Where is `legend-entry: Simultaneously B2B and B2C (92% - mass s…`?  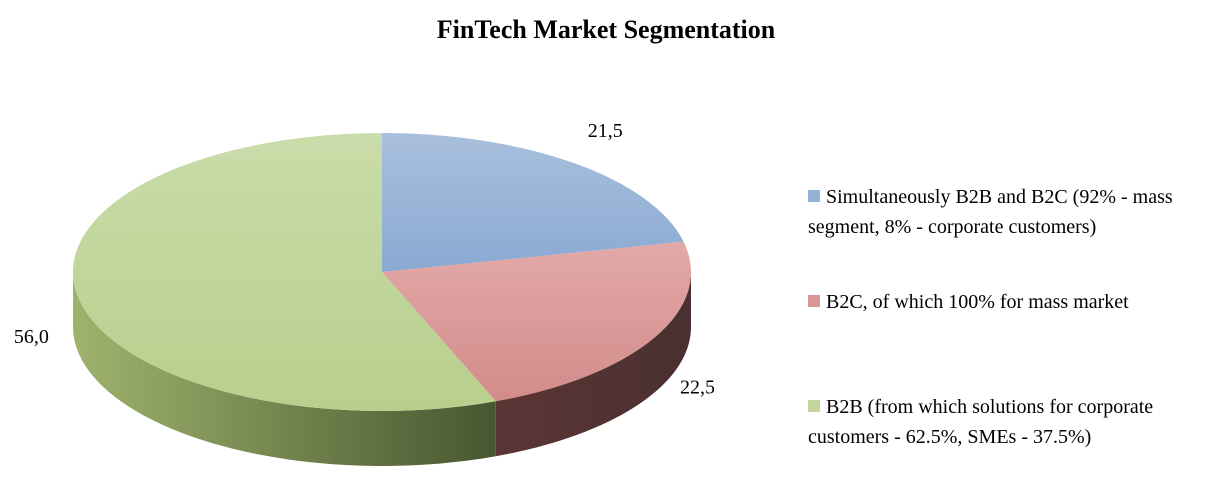 legend-entry: Simultaneously B2B and B2C (92% - mass s… is located at coordinates (1005, 212).